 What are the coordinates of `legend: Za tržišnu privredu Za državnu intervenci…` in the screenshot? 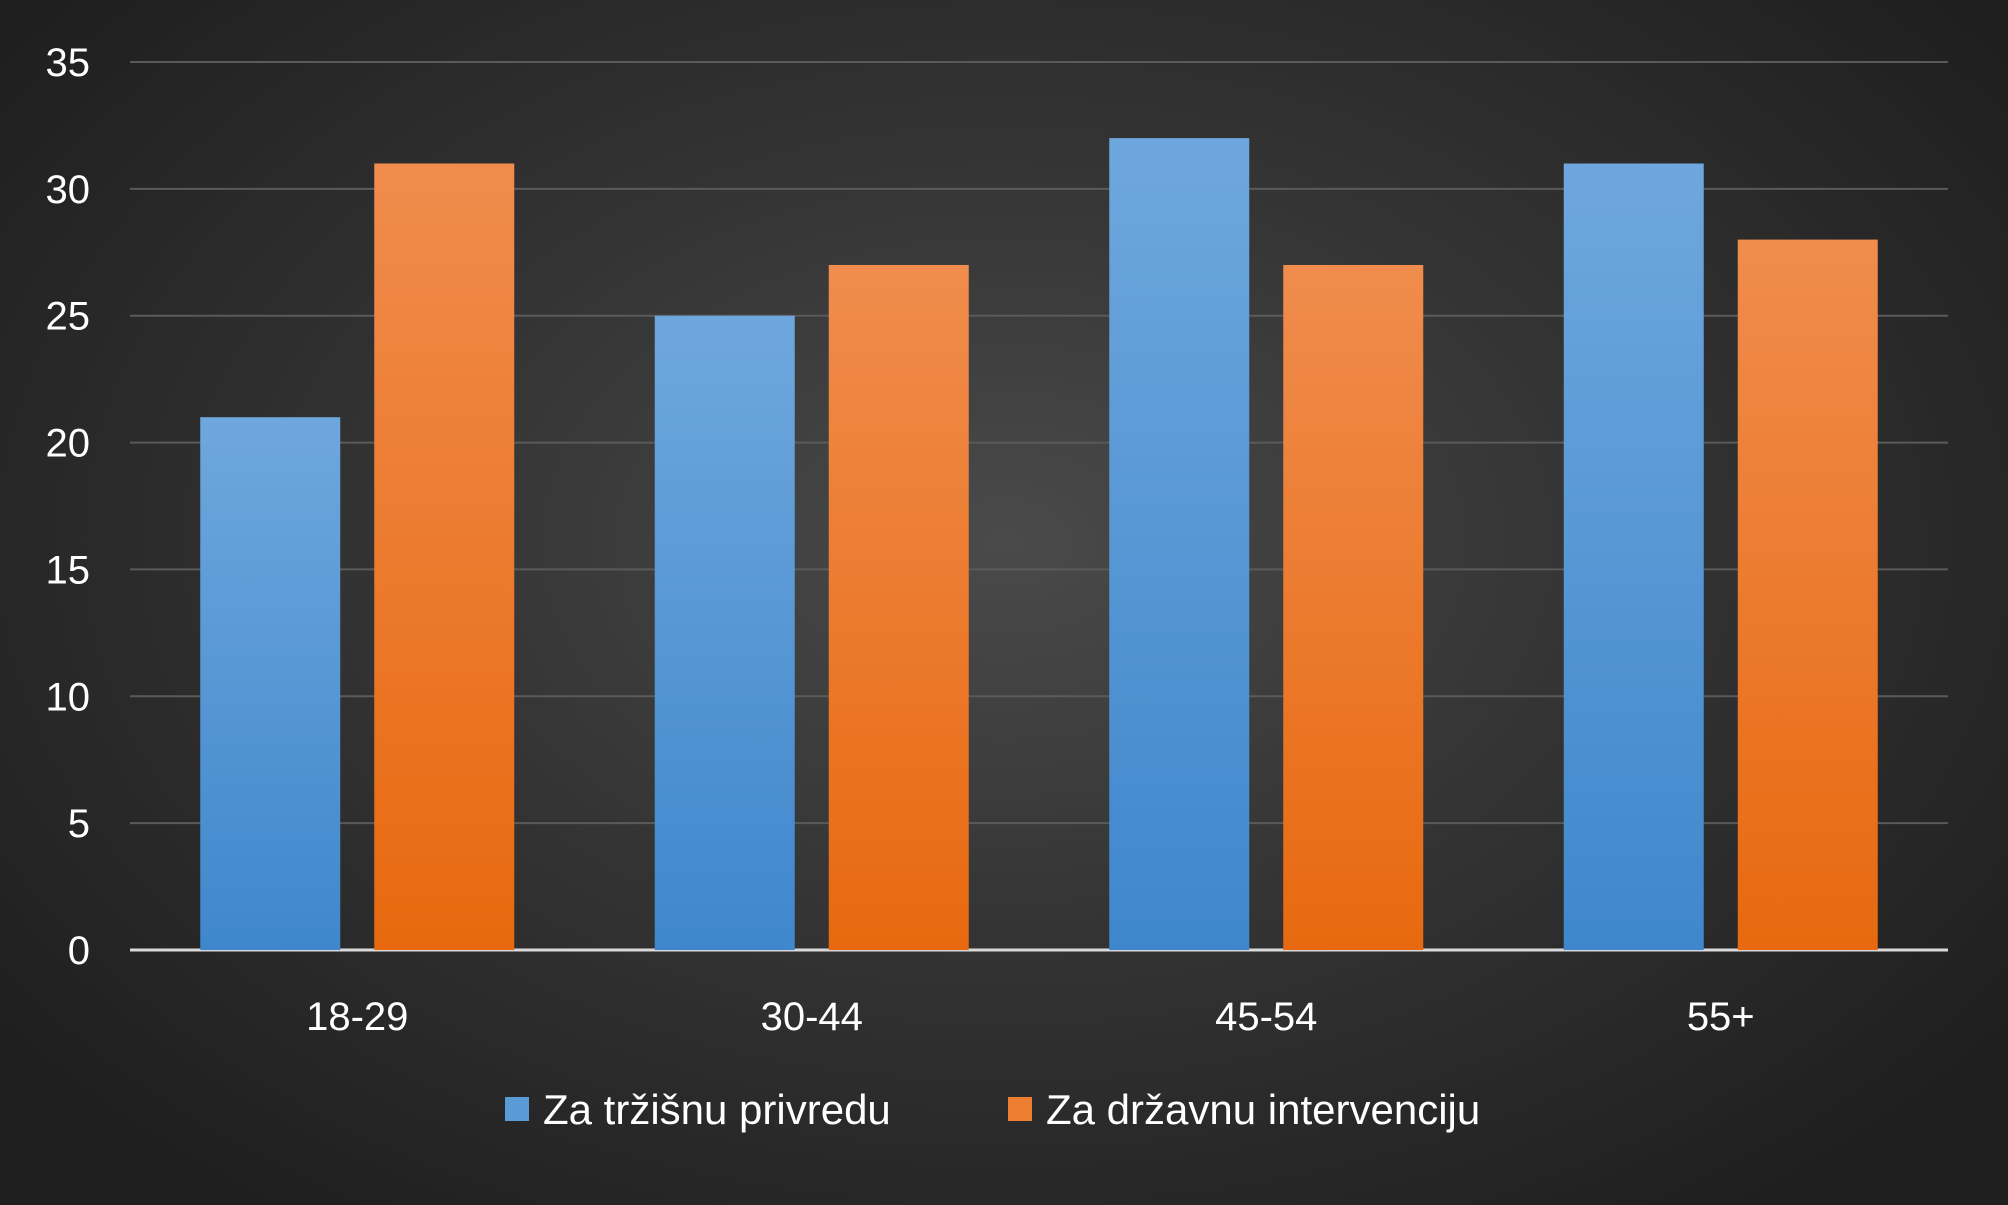 It's located at (992, 1109).